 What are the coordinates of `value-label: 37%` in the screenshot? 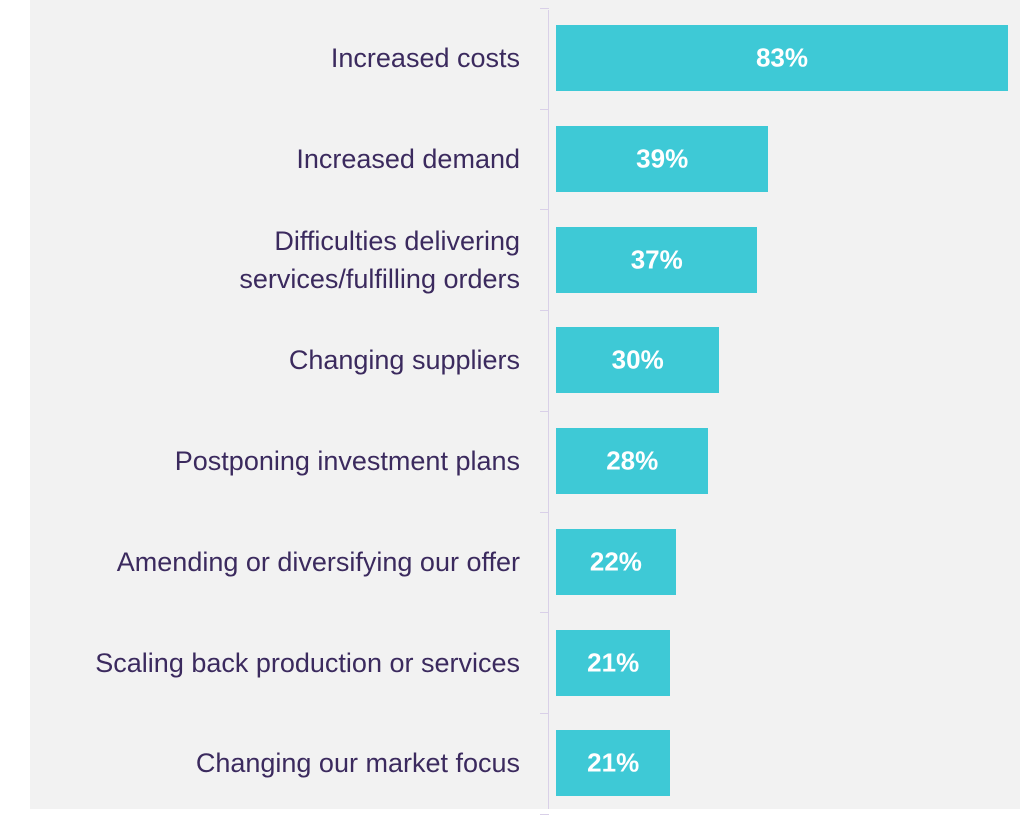 It's located at (656, 259).